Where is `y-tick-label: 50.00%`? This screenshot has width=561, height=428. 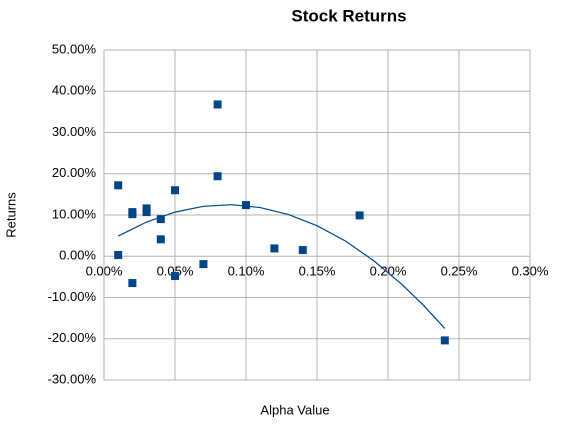
y-tick-label: 50.00% is located at coordinates (74, 48).